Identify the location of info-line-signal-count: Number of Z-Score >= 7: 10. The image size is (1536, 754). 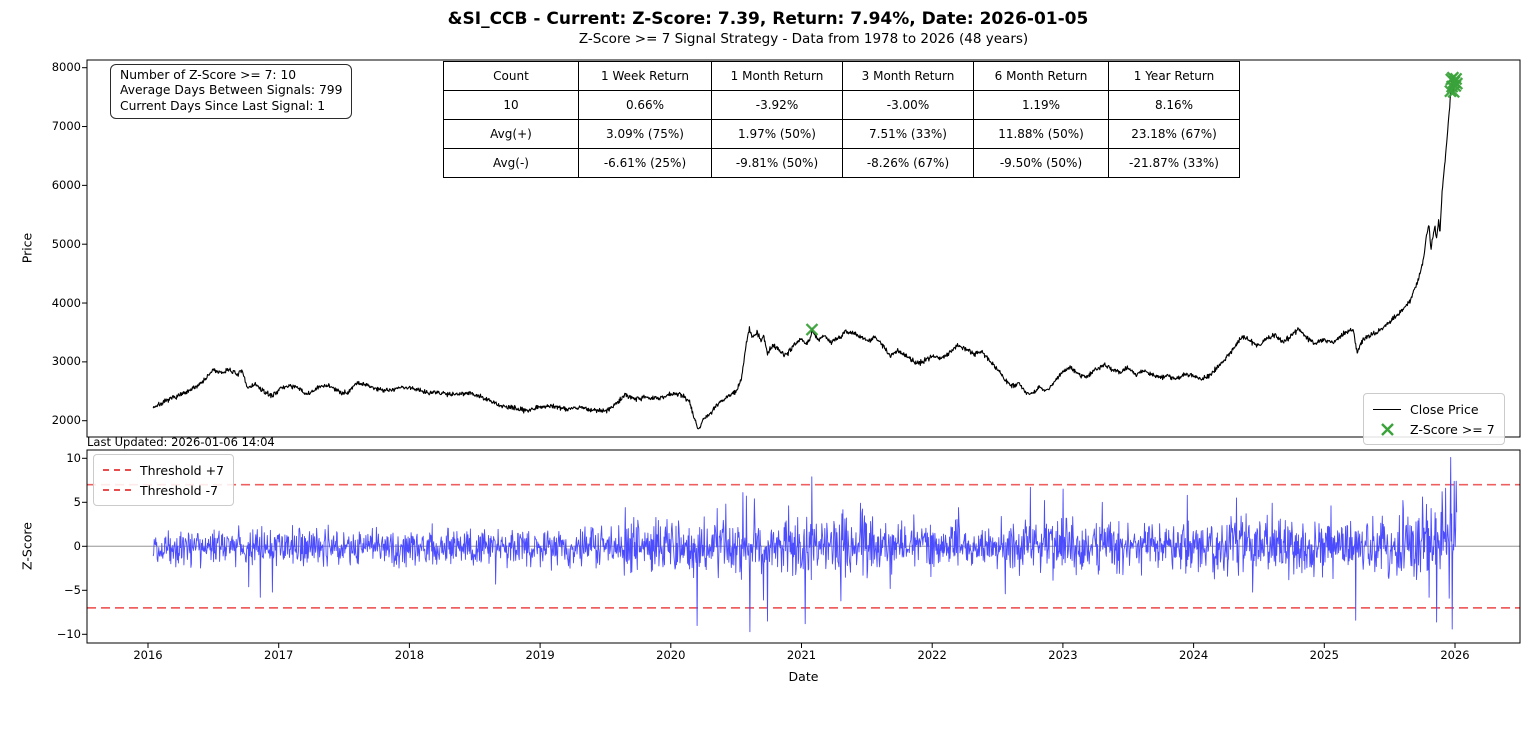
(208, 75).